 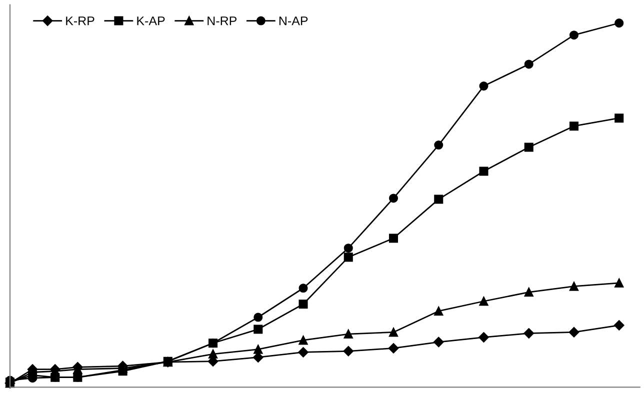 I want to click on legend-label: N-AP, so click(x=293, y=21).